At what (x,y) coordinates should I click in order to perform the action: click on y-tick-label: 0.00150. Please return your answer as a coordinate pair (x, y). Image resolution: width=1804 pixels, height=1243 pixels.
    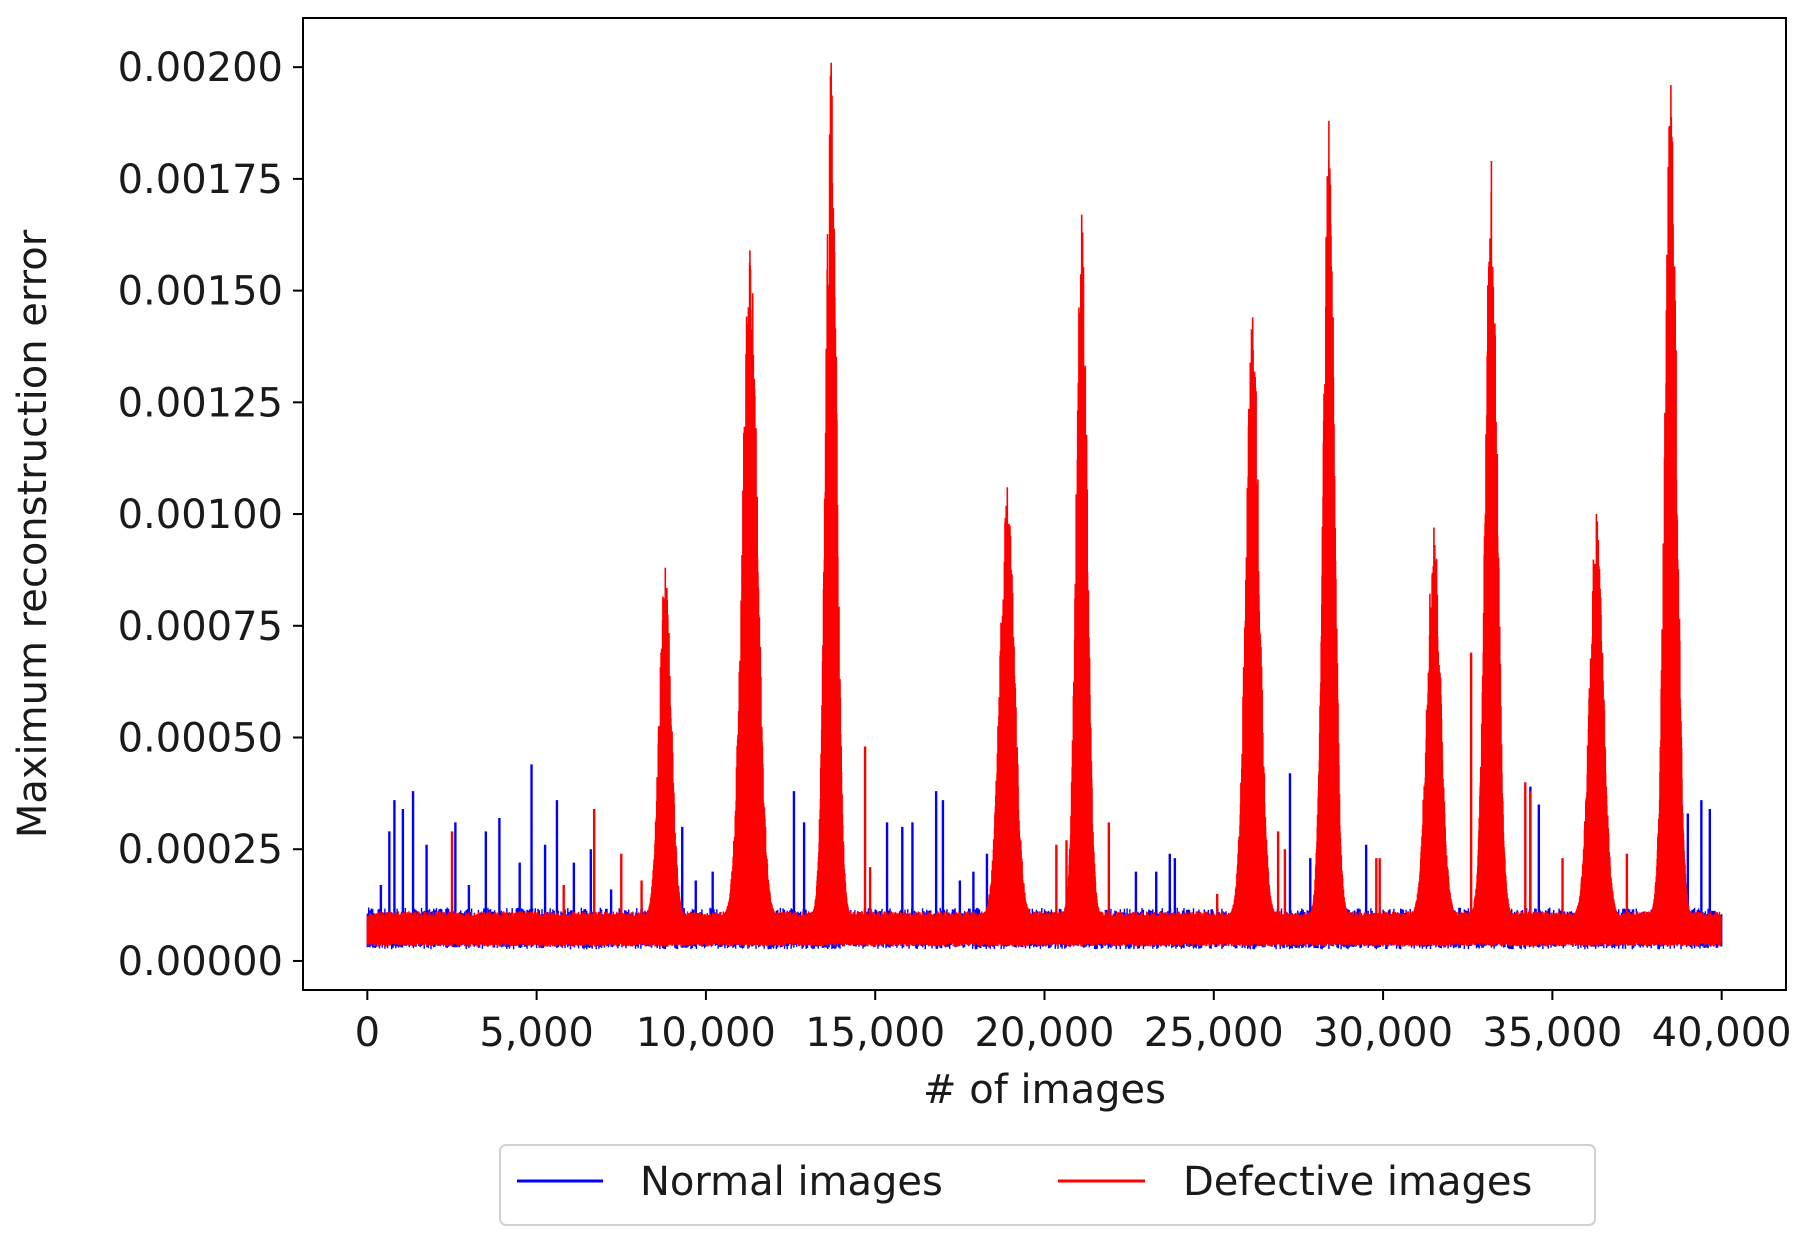
    Looking at the image, I should click on (200, 292).